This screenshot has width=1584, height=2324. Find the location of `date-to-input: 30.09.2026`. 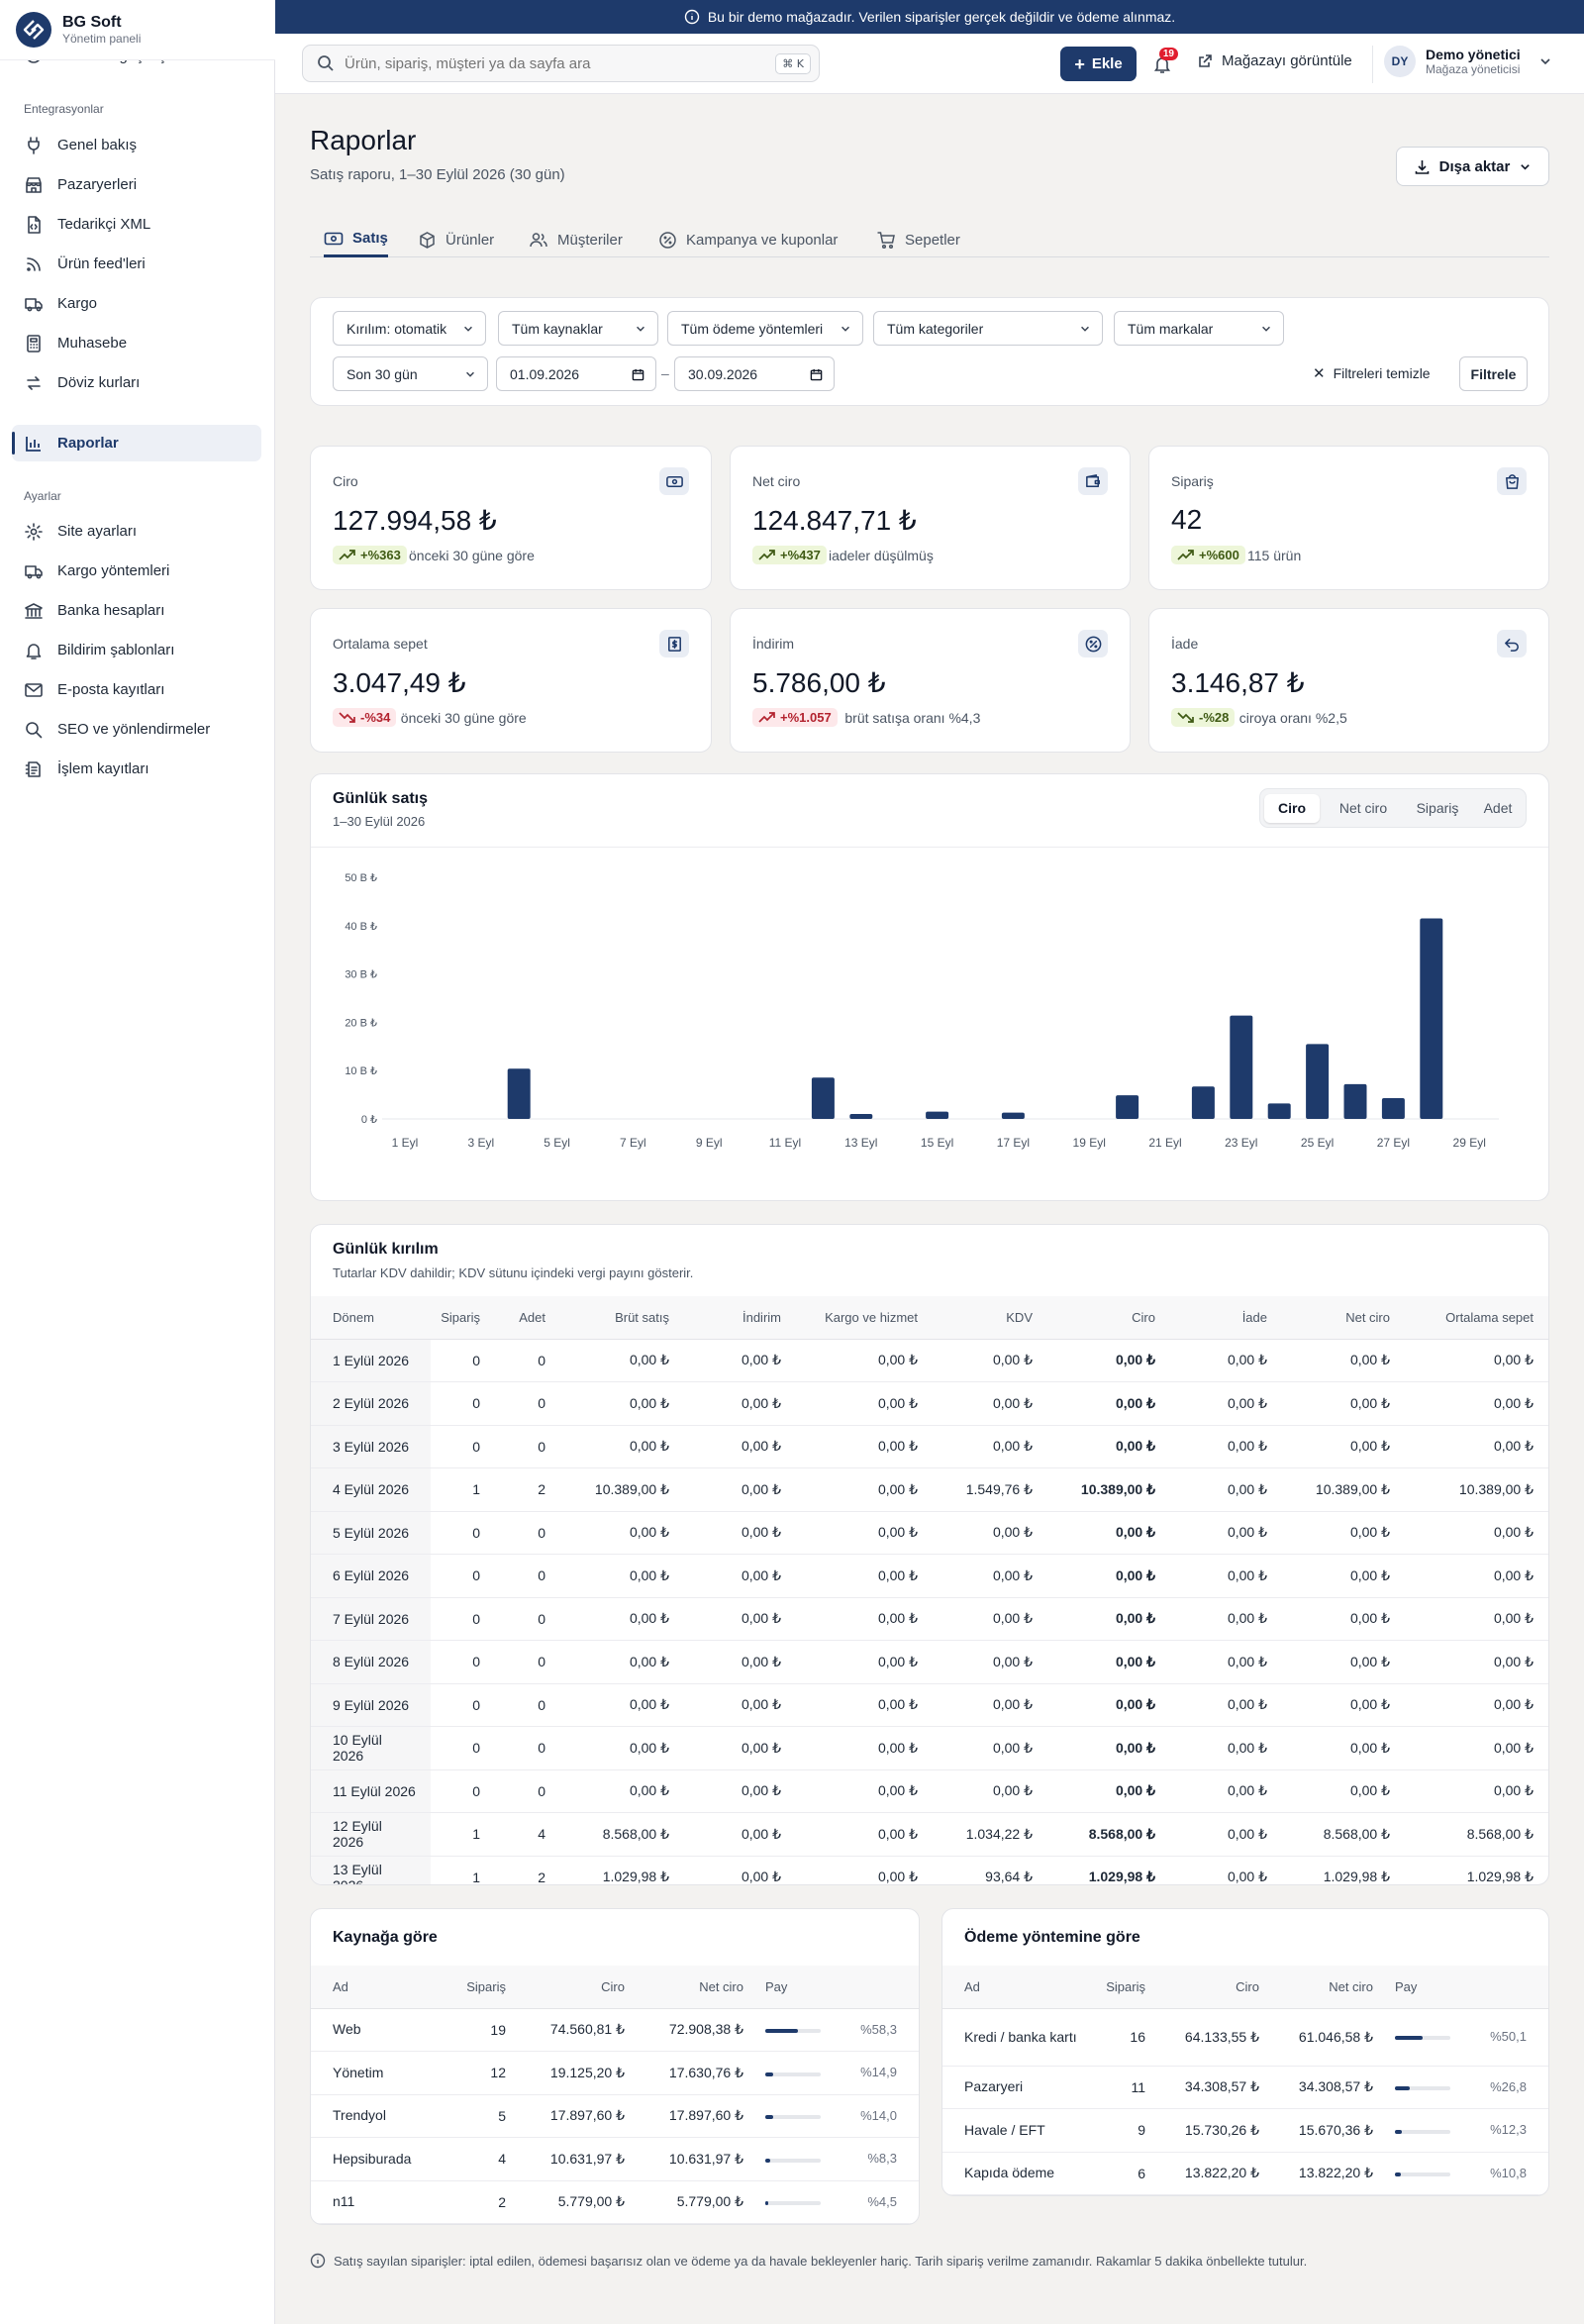

date-to-input: 30.09.2026 is located at coordinates (754, 373).